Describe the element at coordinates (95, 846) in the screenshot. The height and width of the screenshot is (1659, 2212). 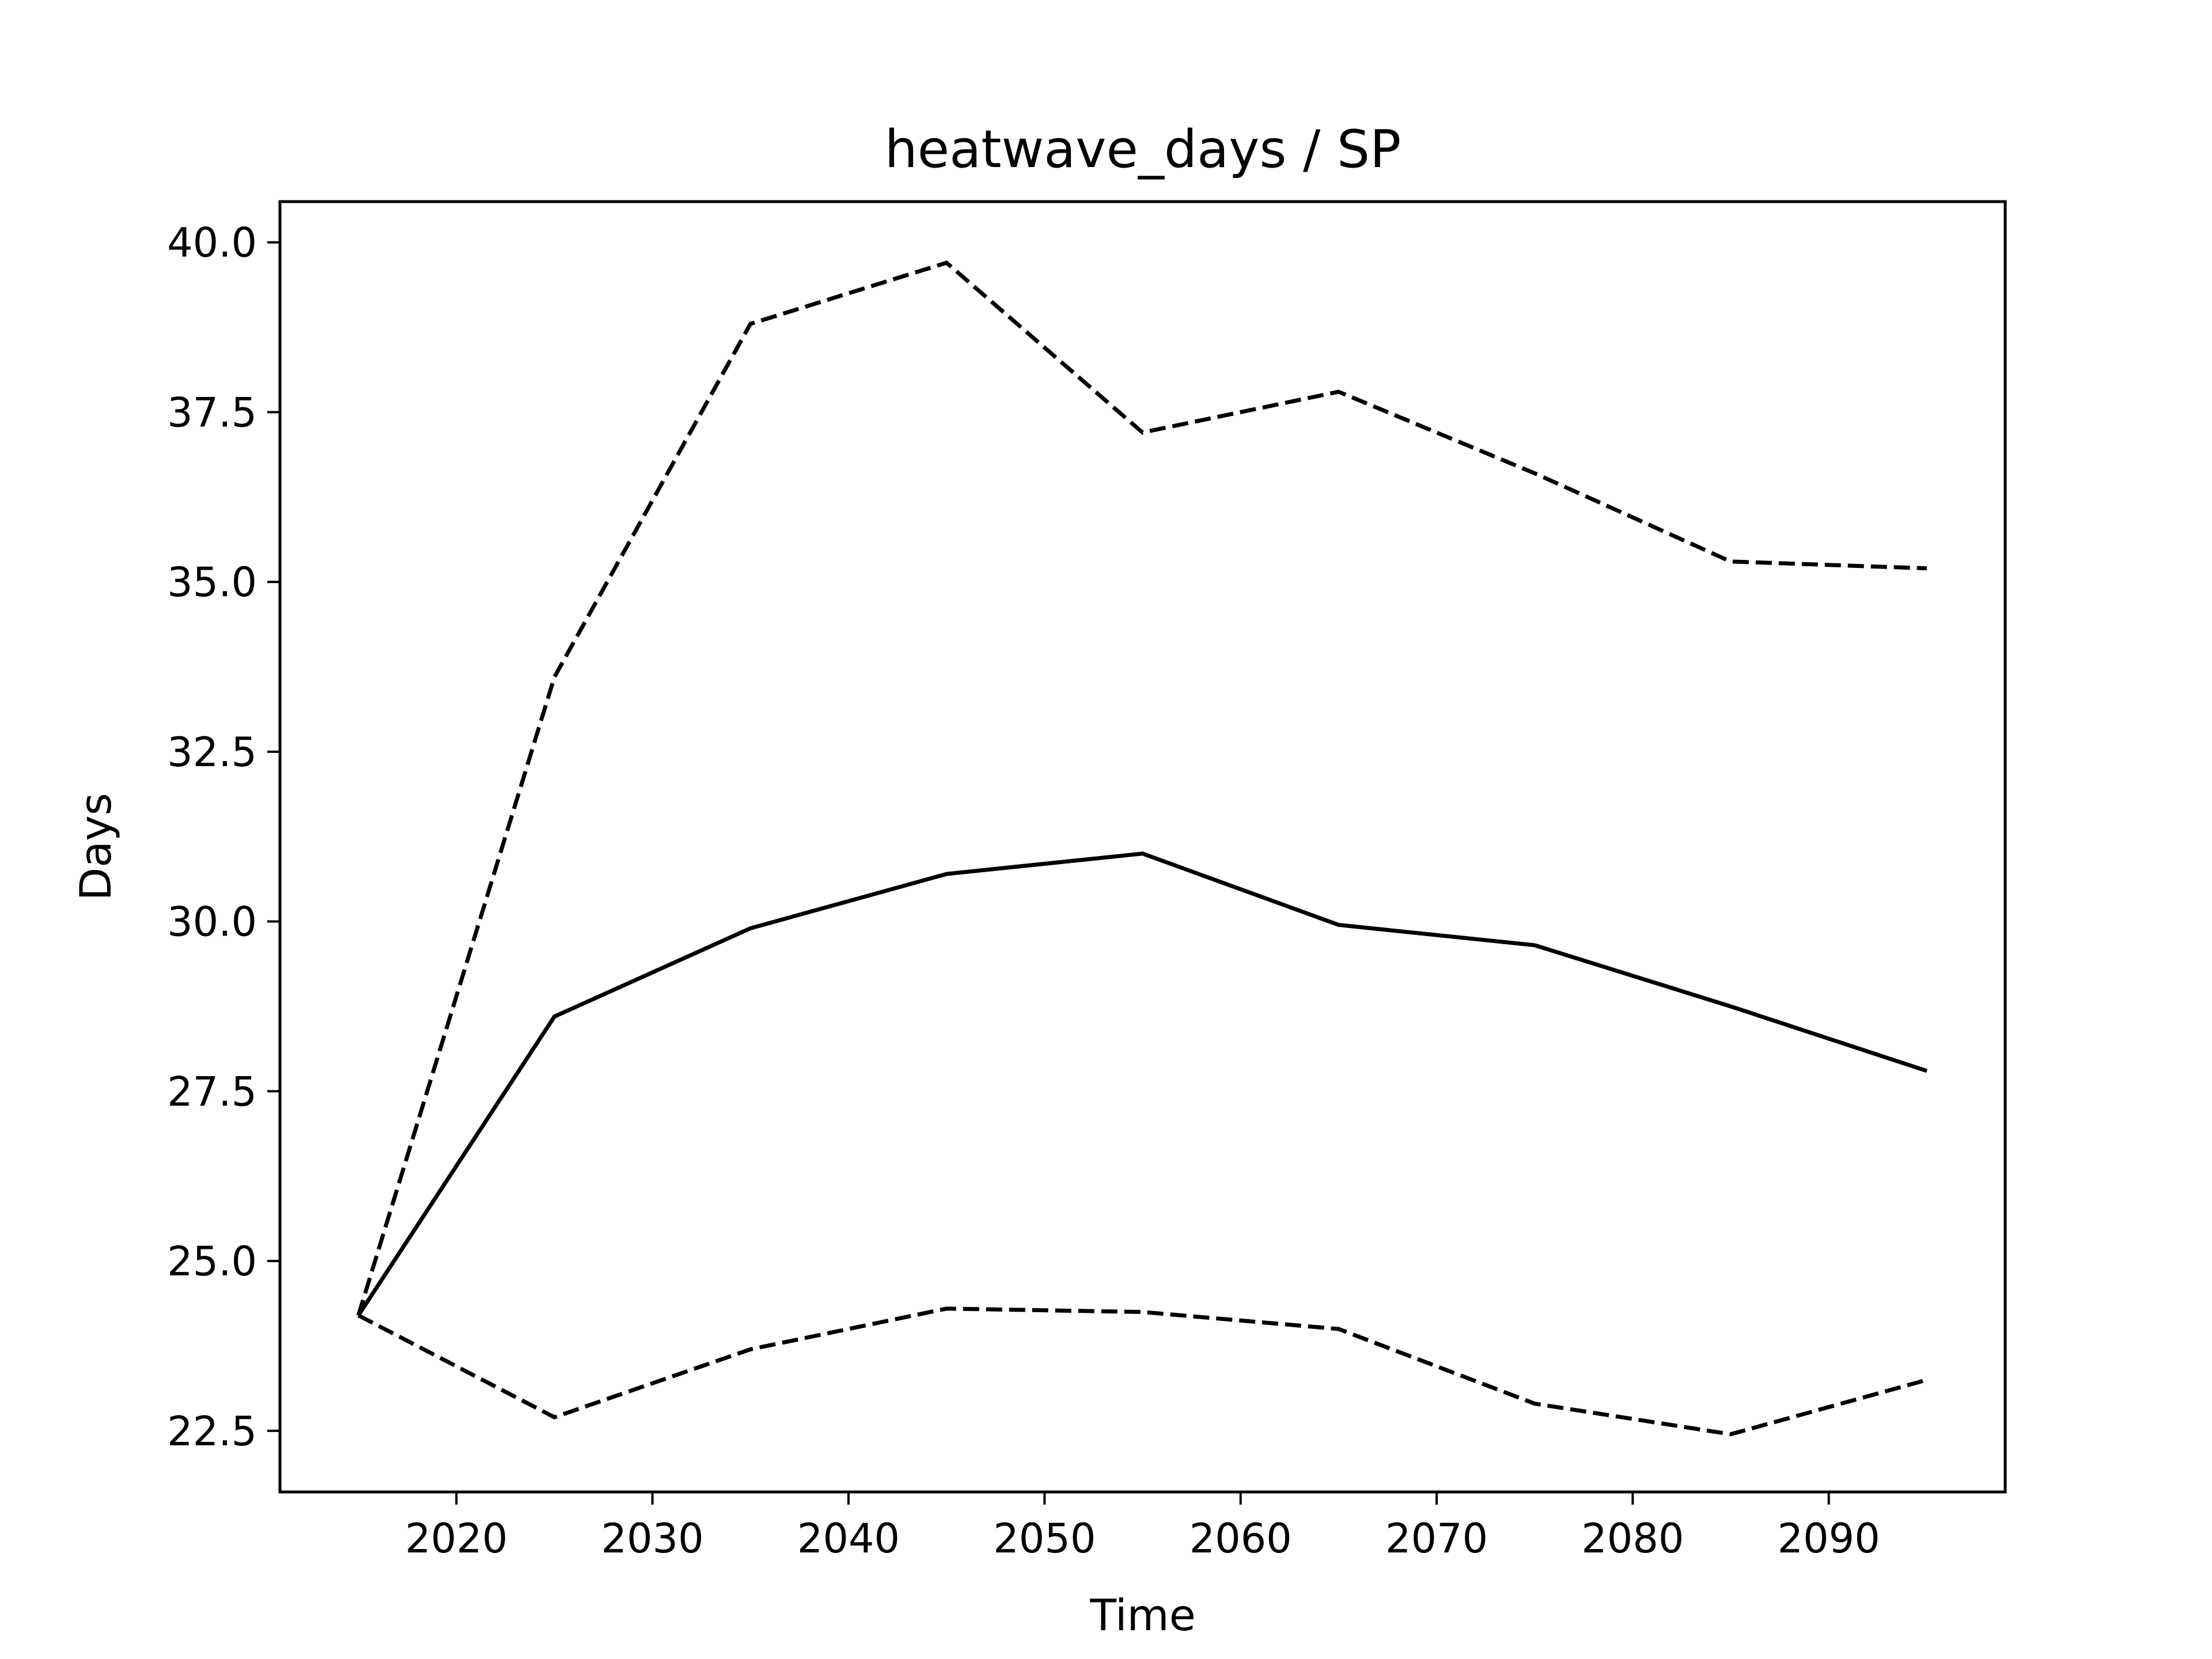
I see `y-axis-label: Days` at that location.